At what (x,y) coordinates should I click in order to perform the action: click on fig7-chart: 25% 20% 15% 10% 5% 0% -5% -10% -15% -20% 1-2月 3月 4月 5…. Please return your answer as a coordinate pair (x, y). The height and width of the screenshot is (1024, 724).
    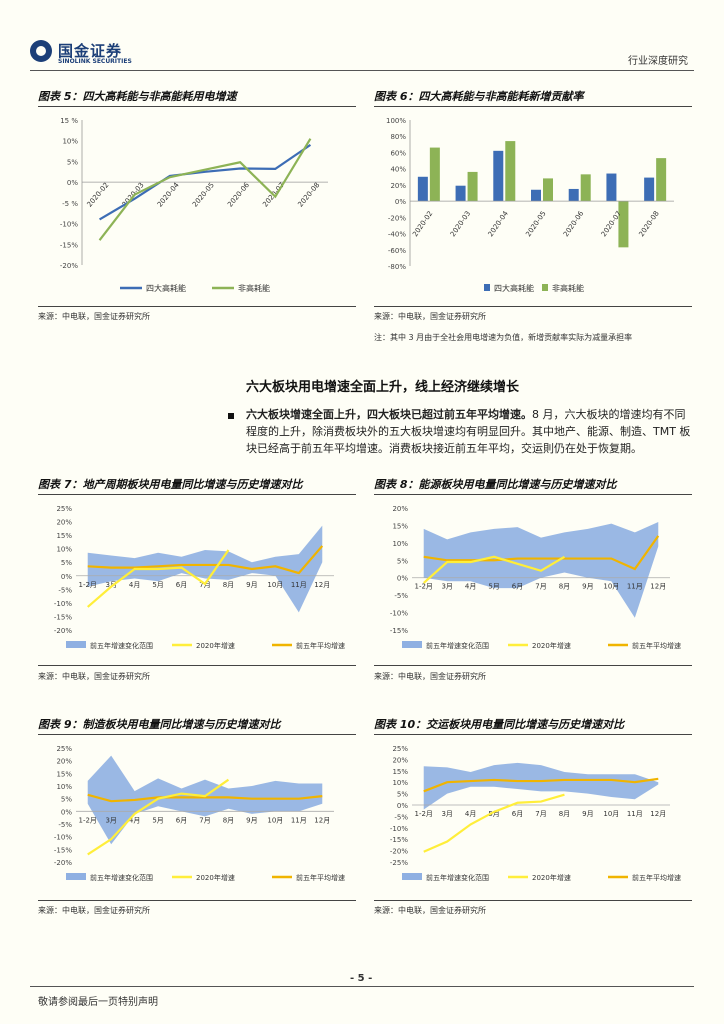
    Looking at the image, I should click on (199, 577).